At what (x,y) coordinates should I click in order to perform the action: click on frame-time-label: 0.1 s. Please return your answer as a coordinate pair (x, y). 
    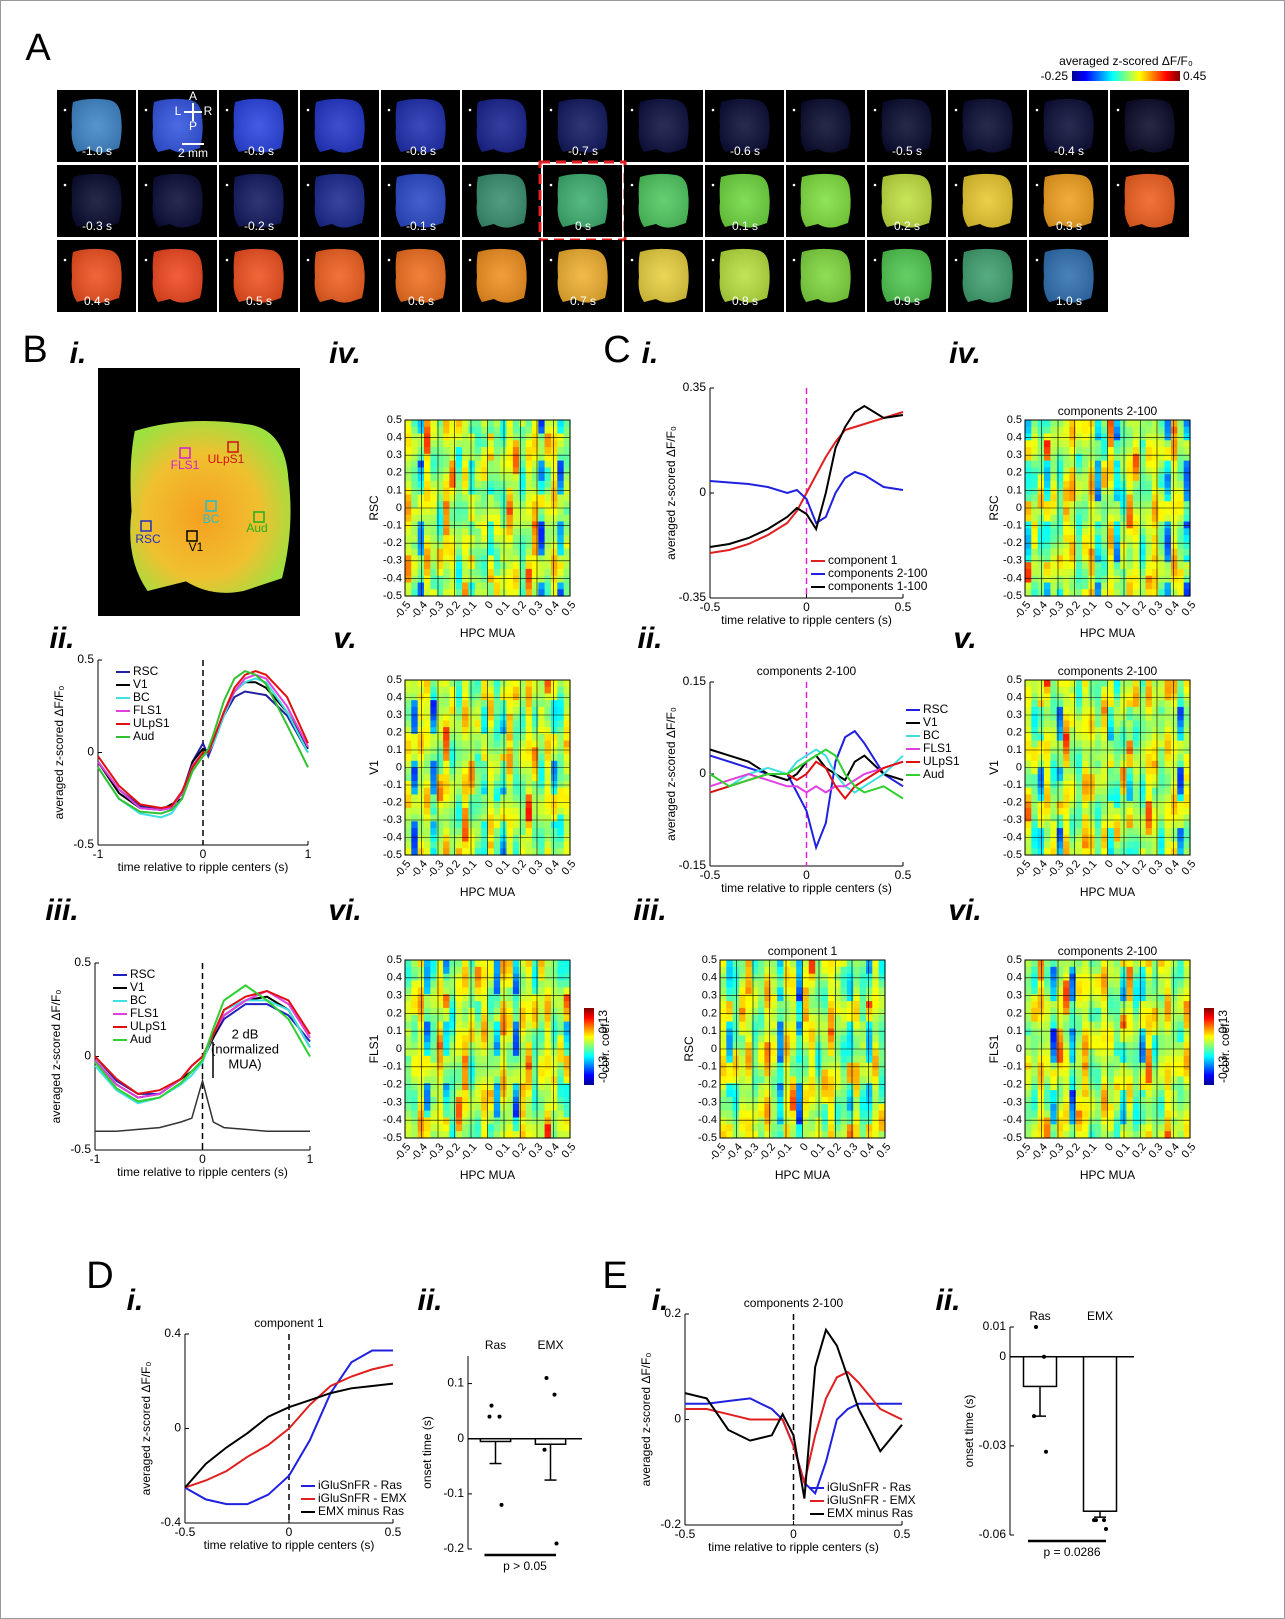
    Looking at the image, I should click on (745, 226).